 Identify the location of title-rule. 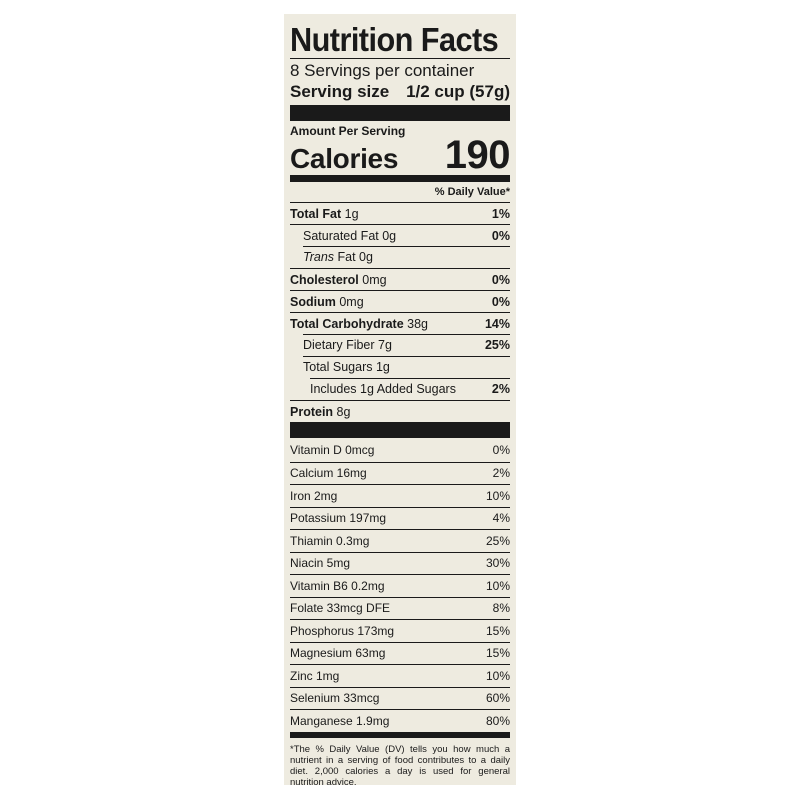
(400, 58).